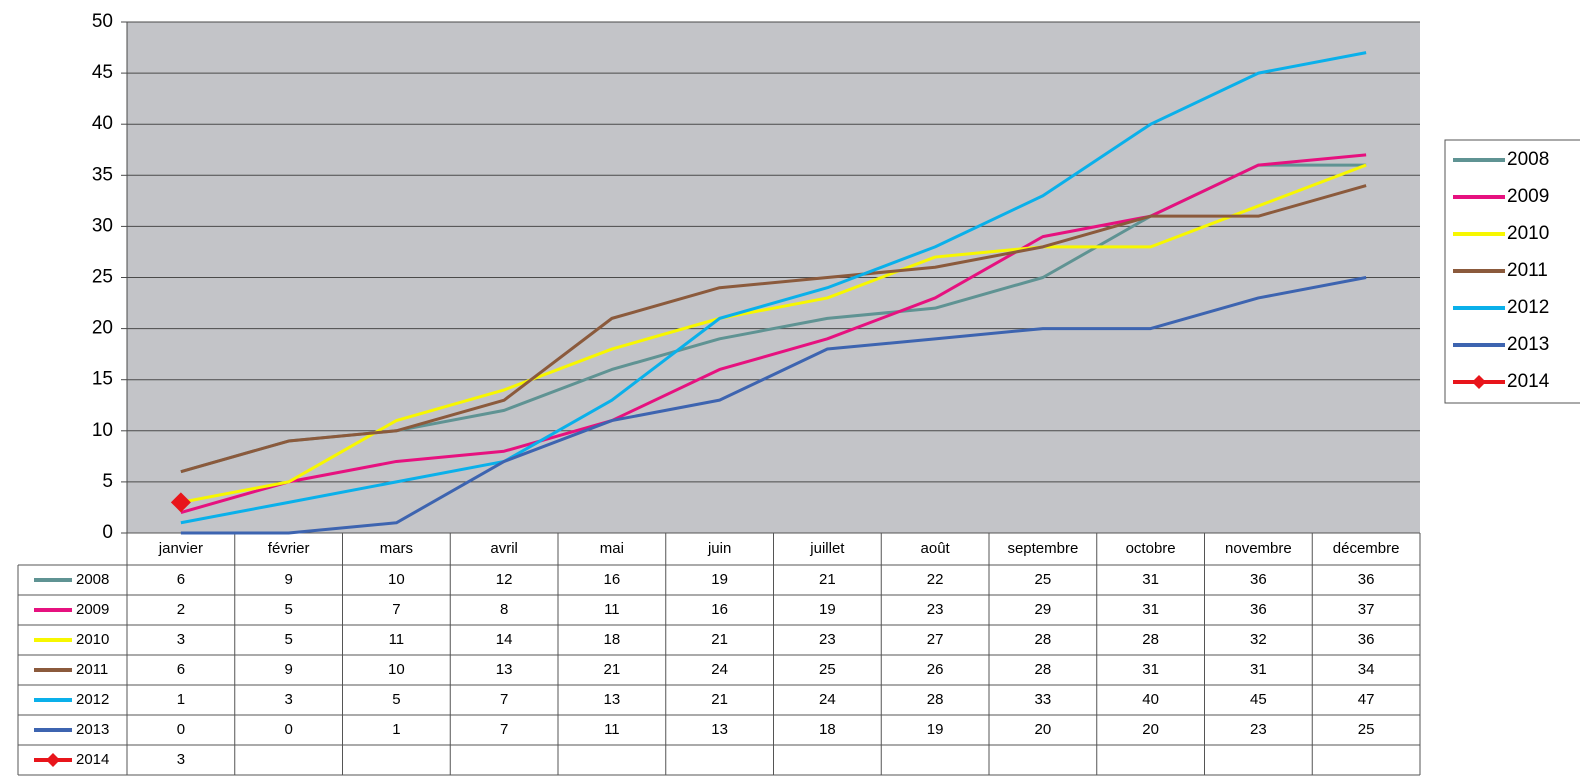 The width and height of the screenshot is (1580, 777). I want to click on table-series-name: 2011, so click(92, 669).